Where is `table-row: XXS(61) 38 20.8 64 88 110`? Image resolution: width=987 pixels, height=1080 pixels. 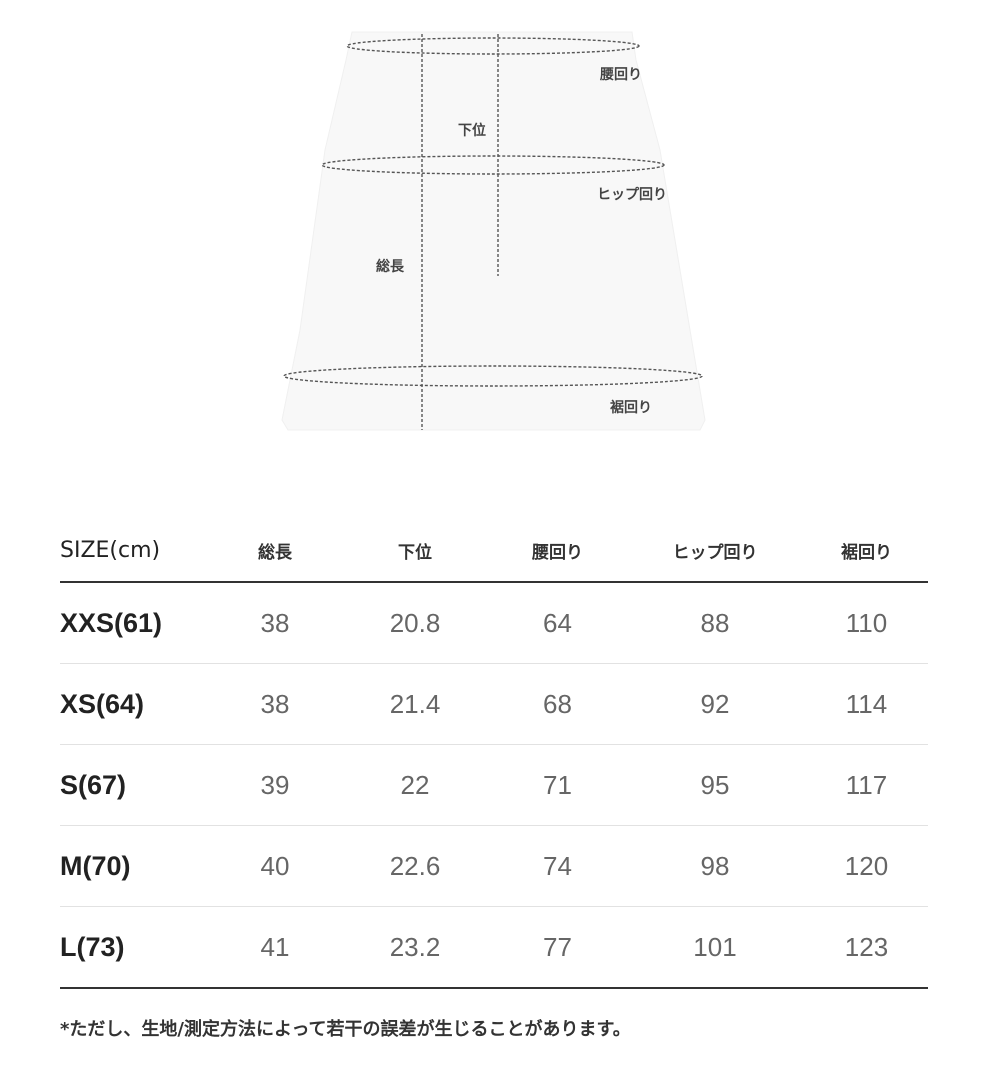
table-row: XXS(61) 38 20.8 64 88 110 is located at coordinates (494, 623).